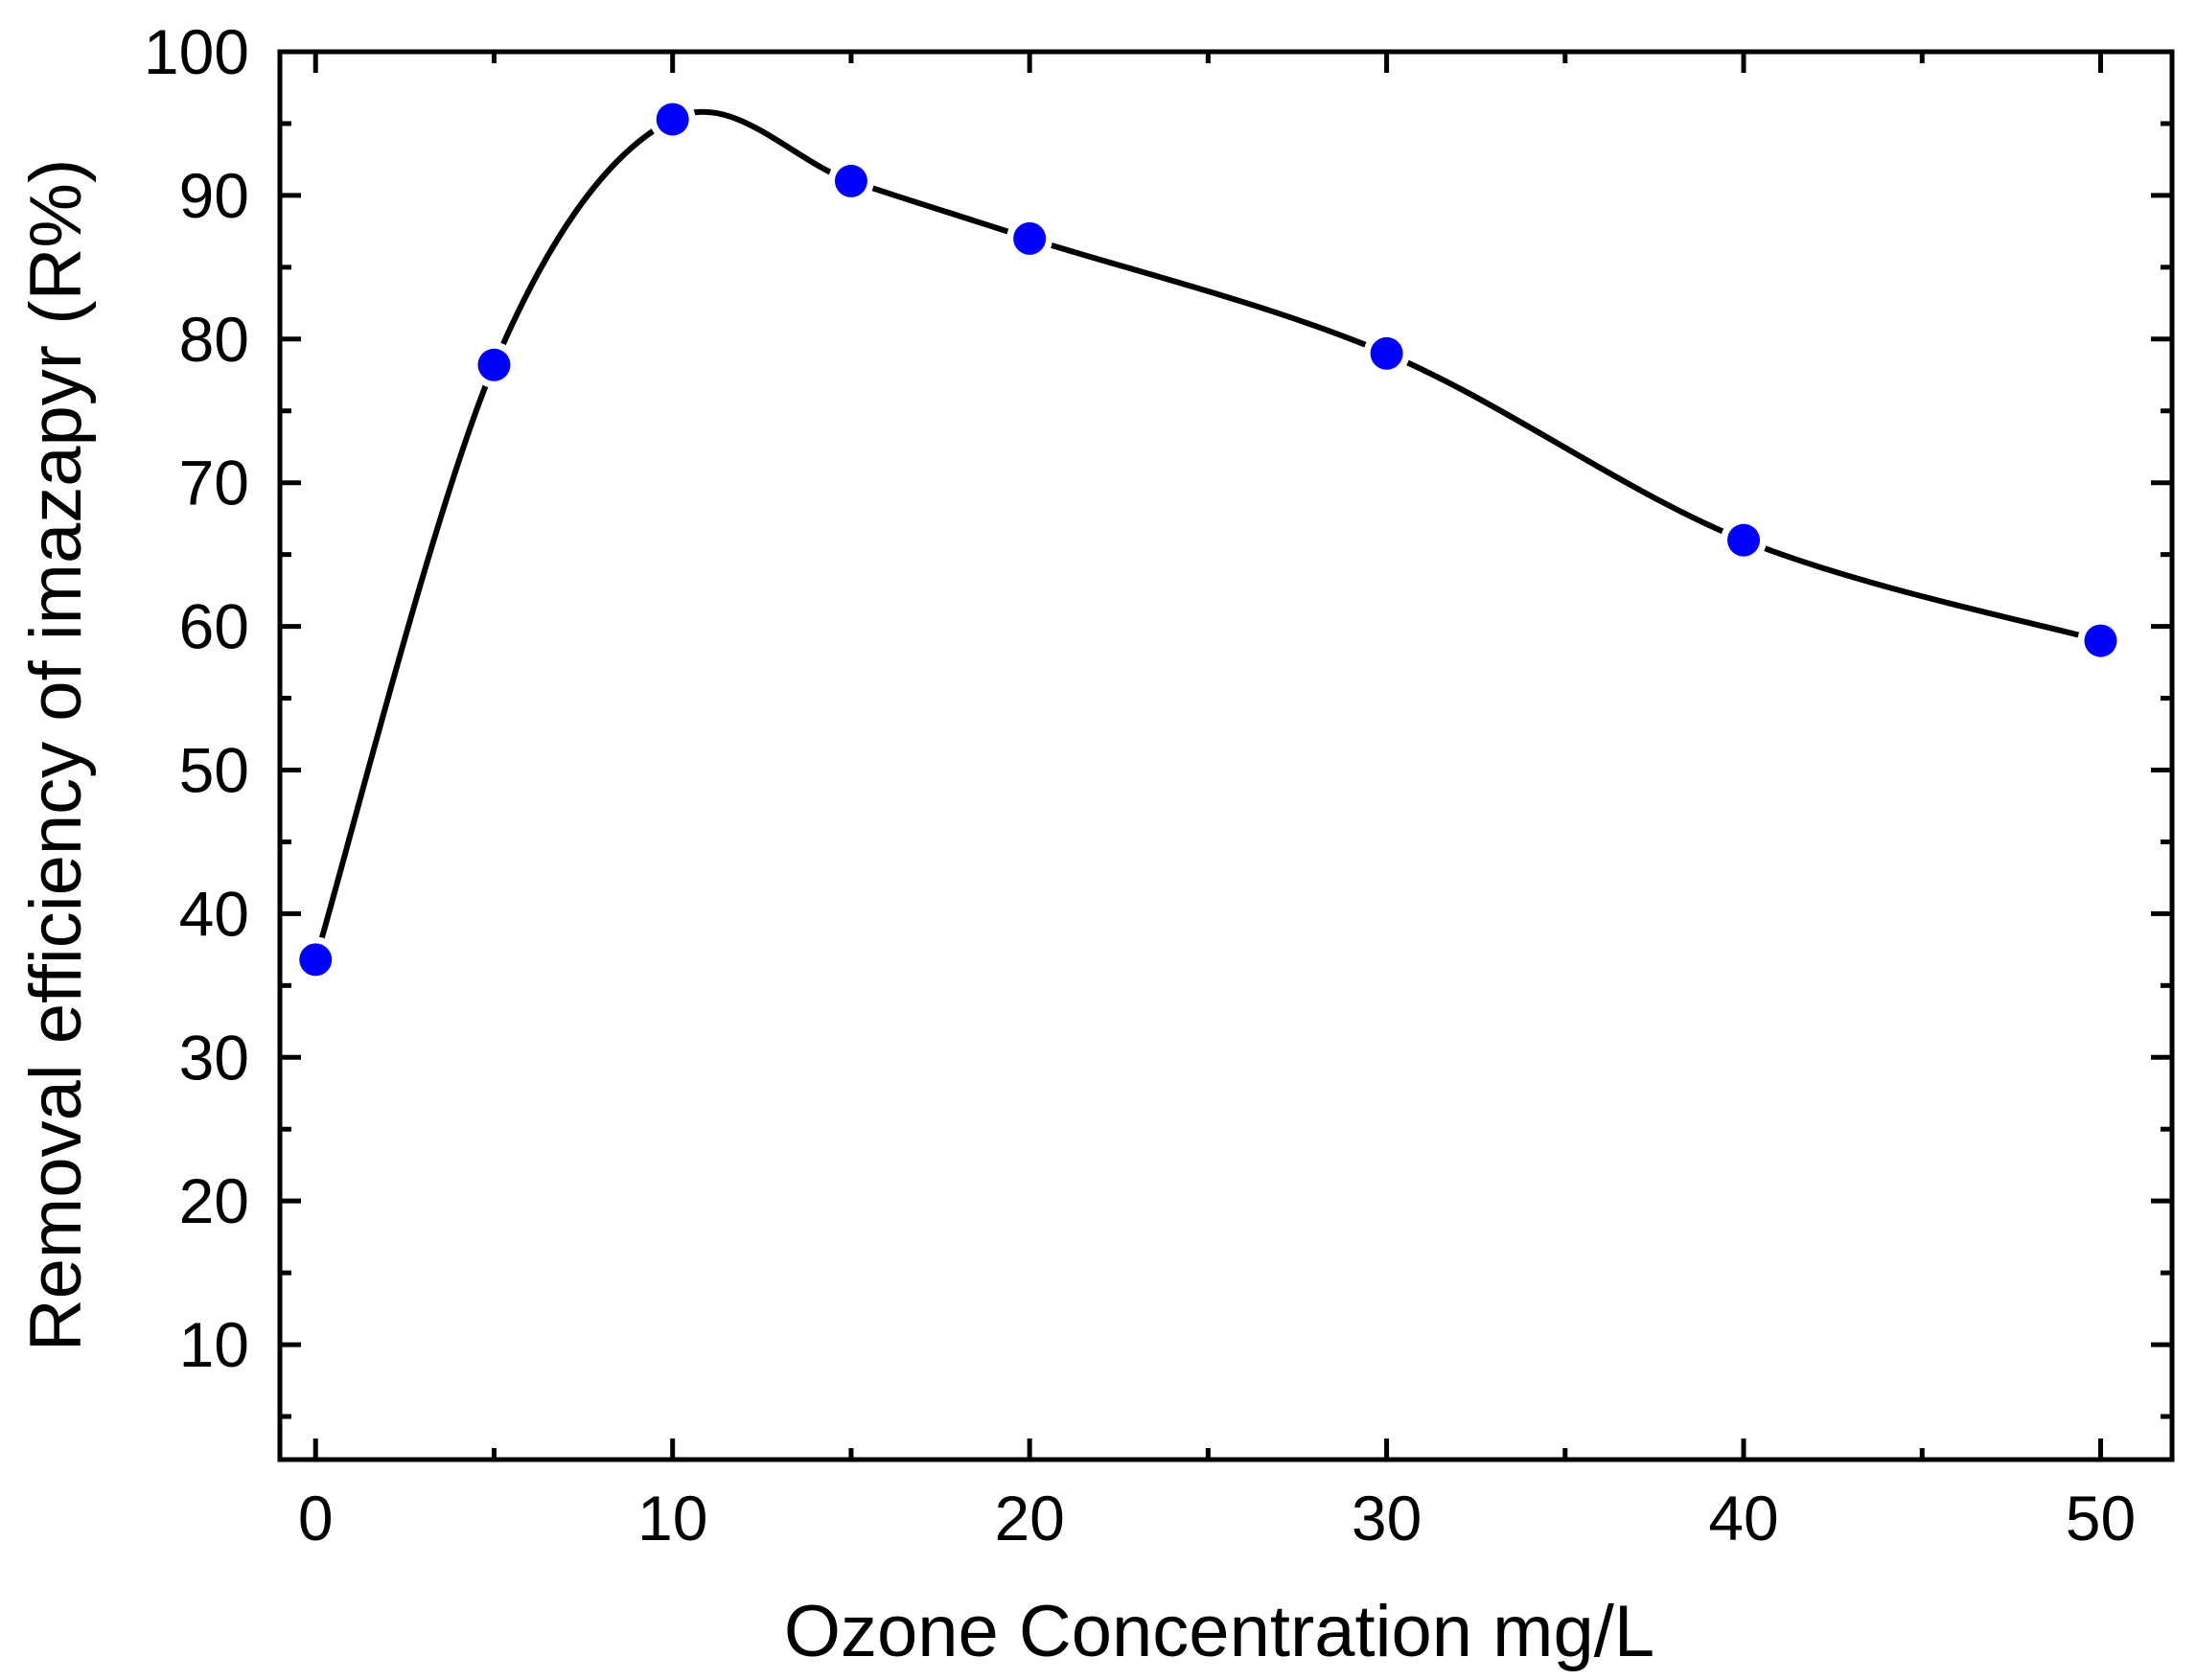 The image size is (2196, 1680). What do you see at coordinates (214, 1200) in the screenshot?
I see `y-tick-label: 20` at bounding box center [214, 1200].